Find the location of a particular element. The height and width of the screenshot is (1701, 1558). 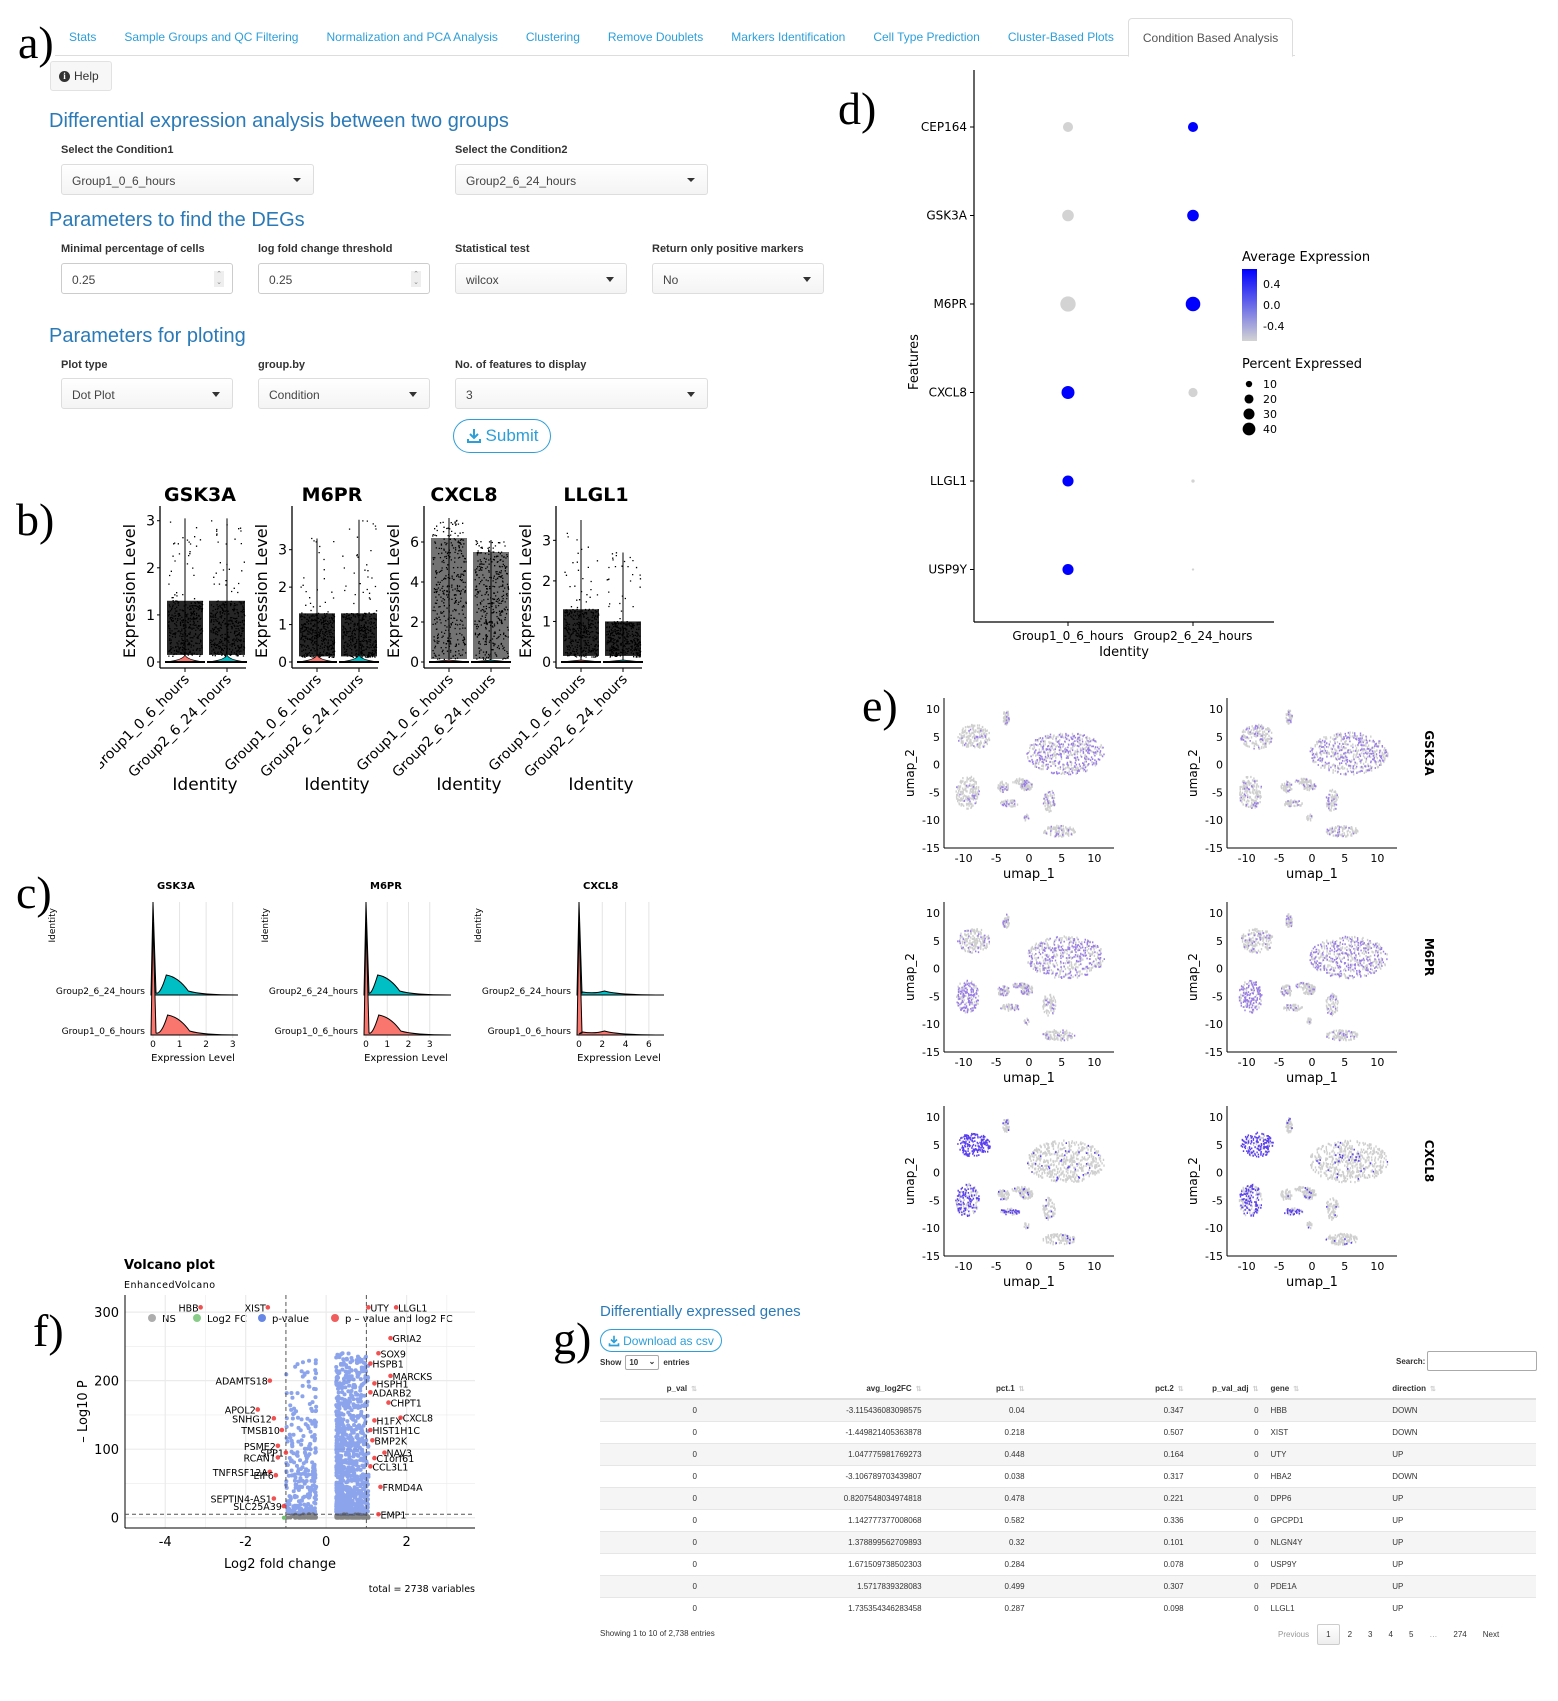

tab-clustering: Clustering is located at coordinates (552, 37).